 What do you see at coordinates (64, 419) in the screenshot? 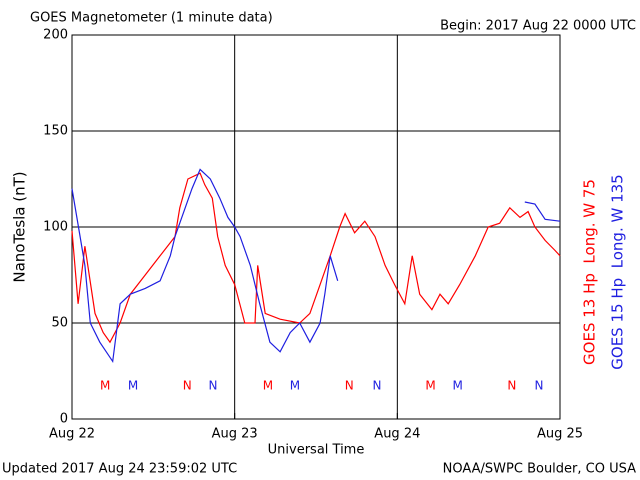
I see `y-tick-label: 0` at bounding box center [64, 419].